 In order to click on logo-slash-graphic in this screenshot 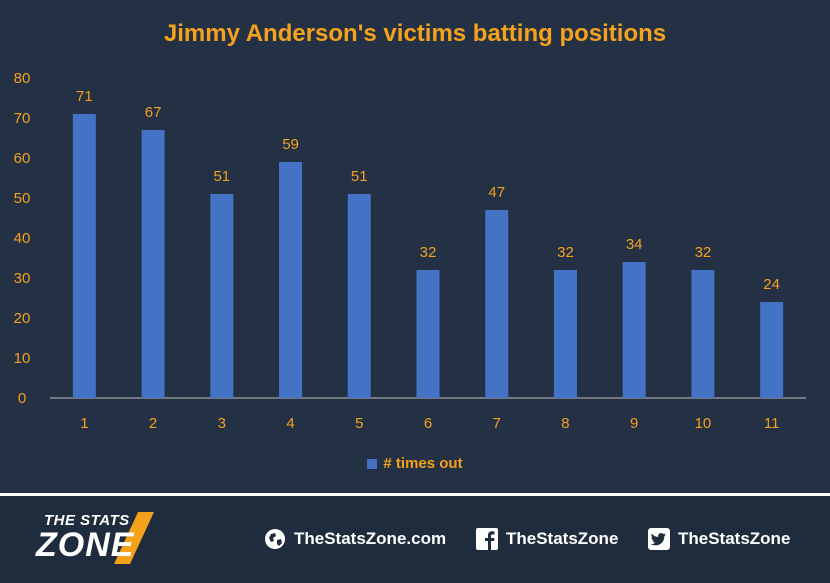, I will do `click(134, 538)`.